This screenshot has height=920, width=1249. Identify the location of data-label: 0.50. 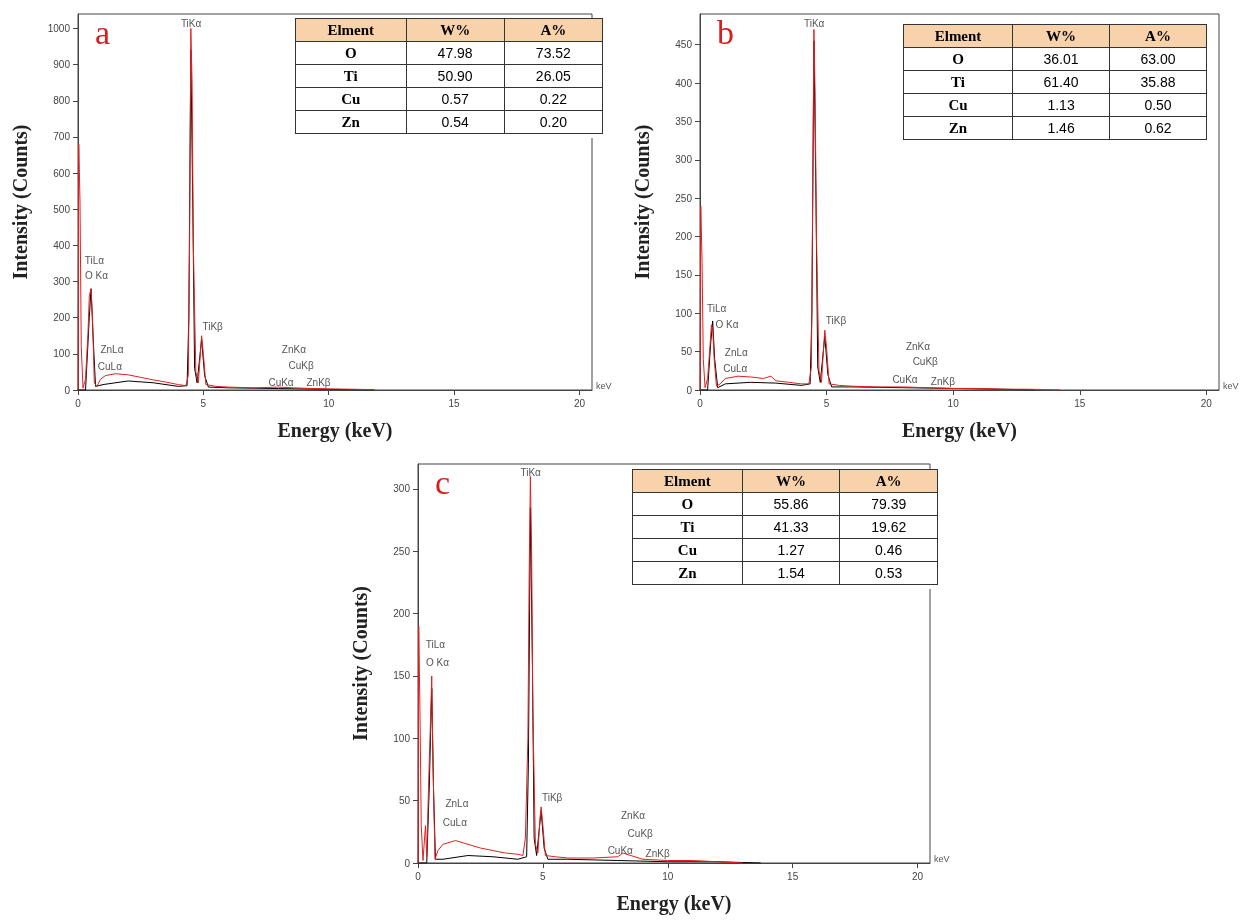
(1158, 105).